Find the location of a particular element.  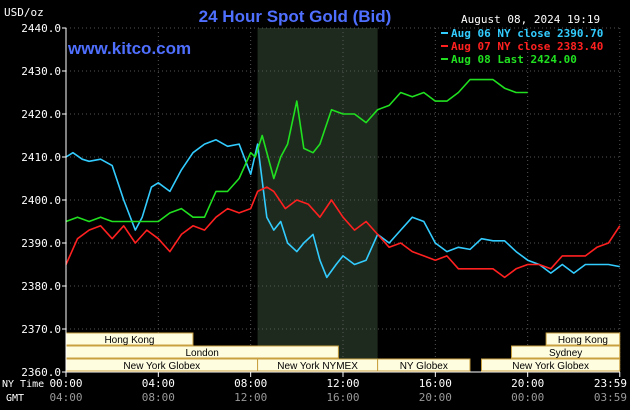

x-tick-label-gmt: 08:00 is located at coordinates (158, 397).